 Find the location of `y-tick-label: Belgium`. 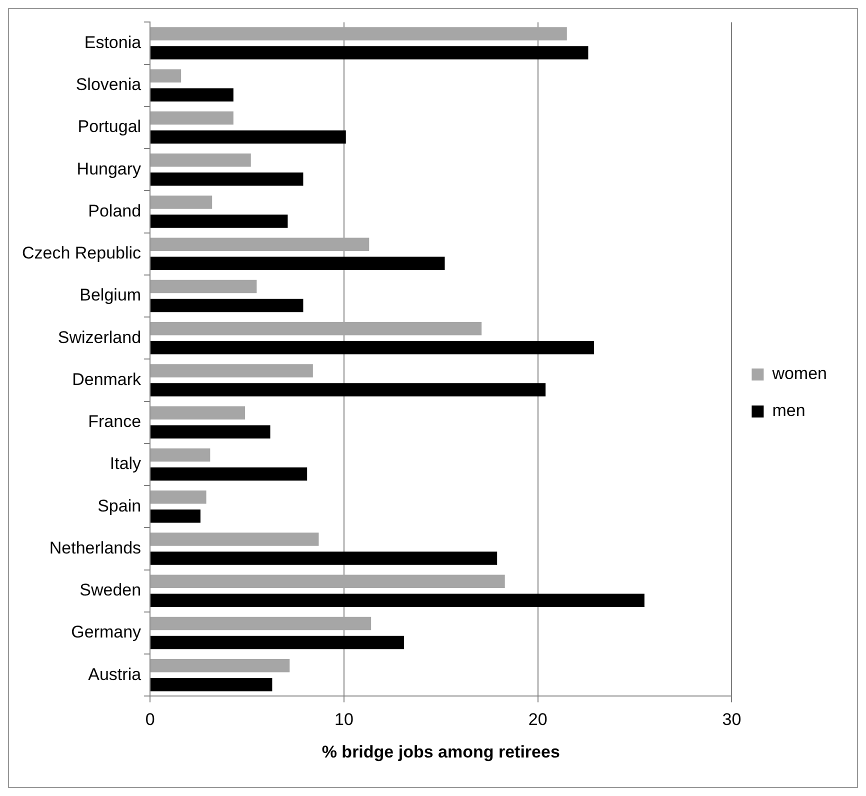

y-tick-label: Belgium is located at coordinates (111, 295).